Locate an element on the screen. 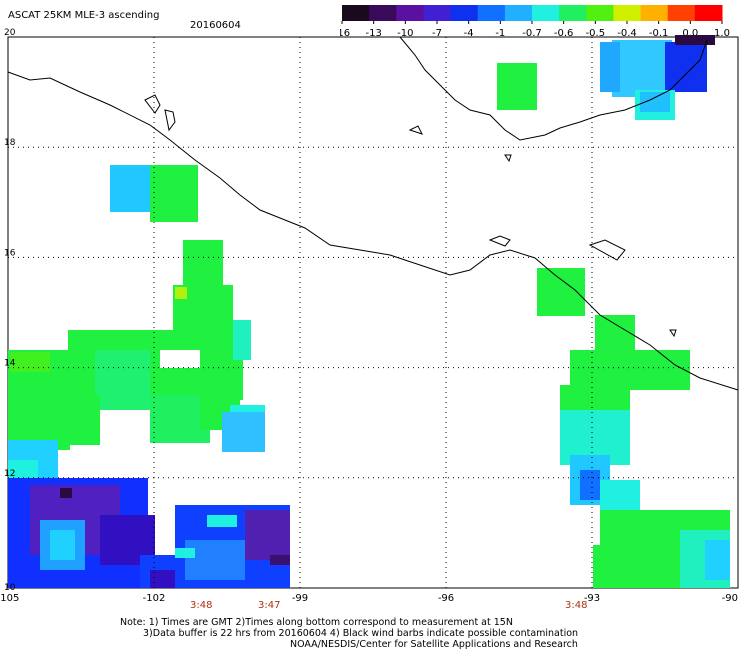  latitude-label: 20 is located at coordinates (10, 33).